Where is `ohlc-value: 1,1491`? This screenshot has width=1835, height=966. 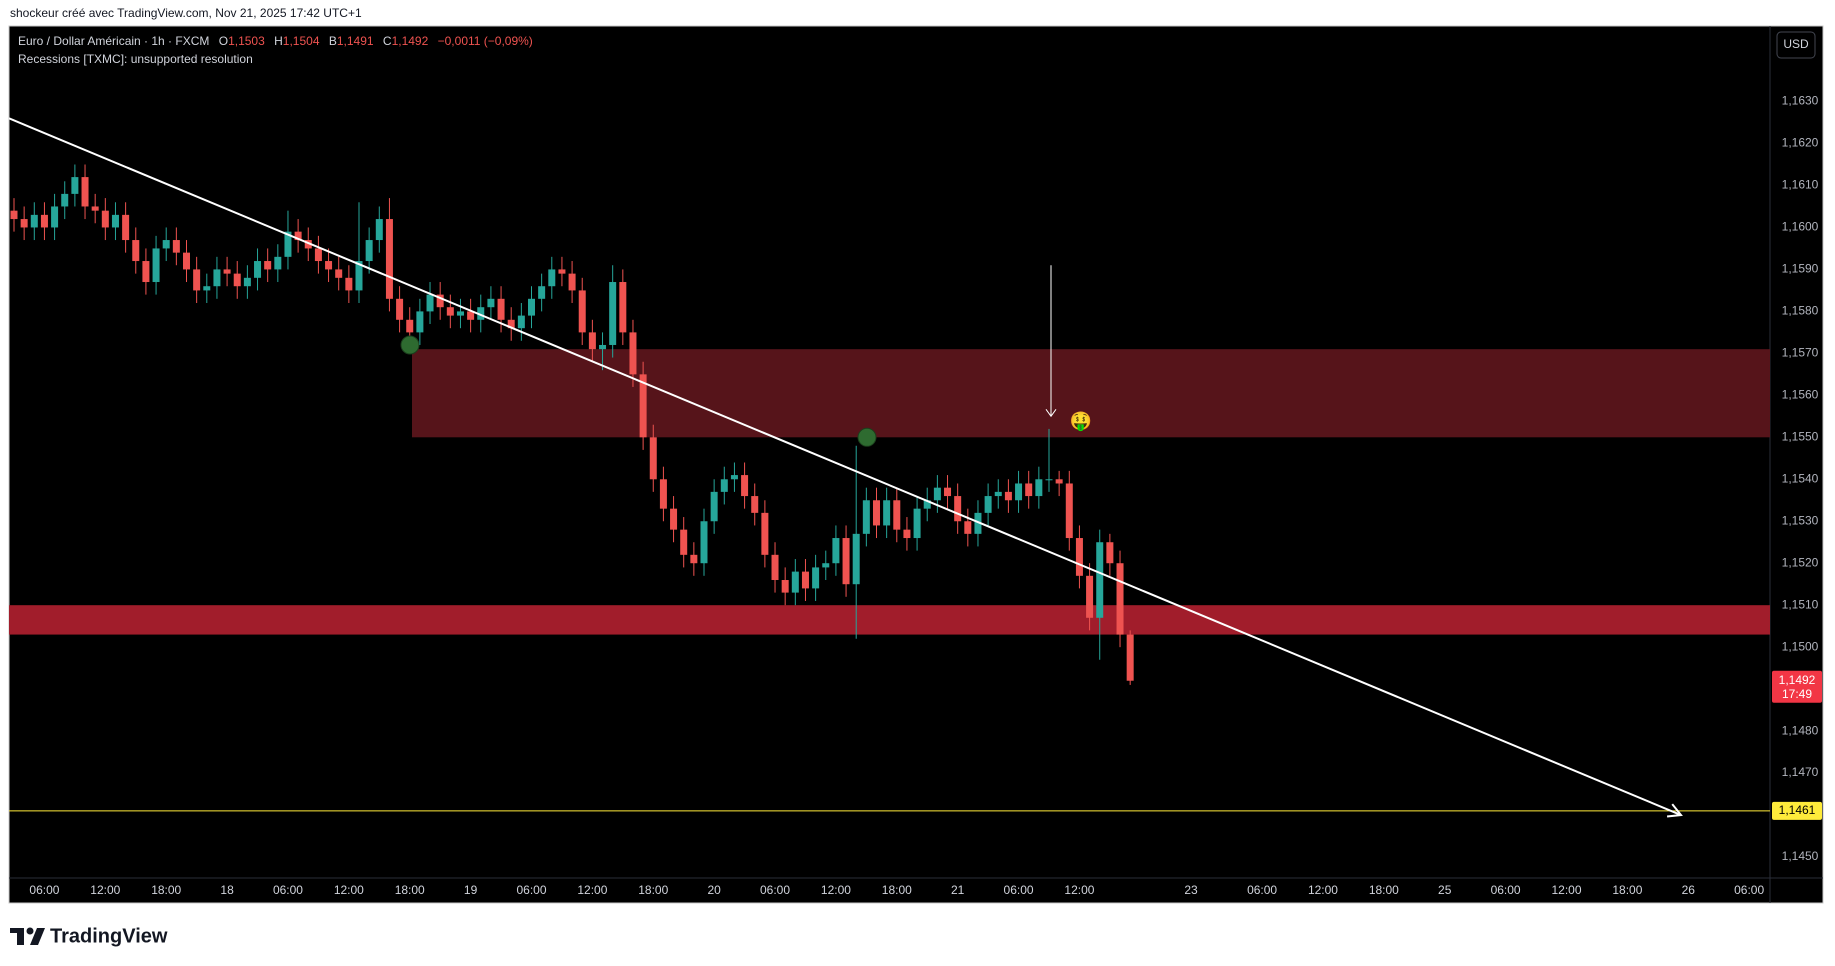 ohlc-value: 1,1491 is located at coordinates (355, 41).